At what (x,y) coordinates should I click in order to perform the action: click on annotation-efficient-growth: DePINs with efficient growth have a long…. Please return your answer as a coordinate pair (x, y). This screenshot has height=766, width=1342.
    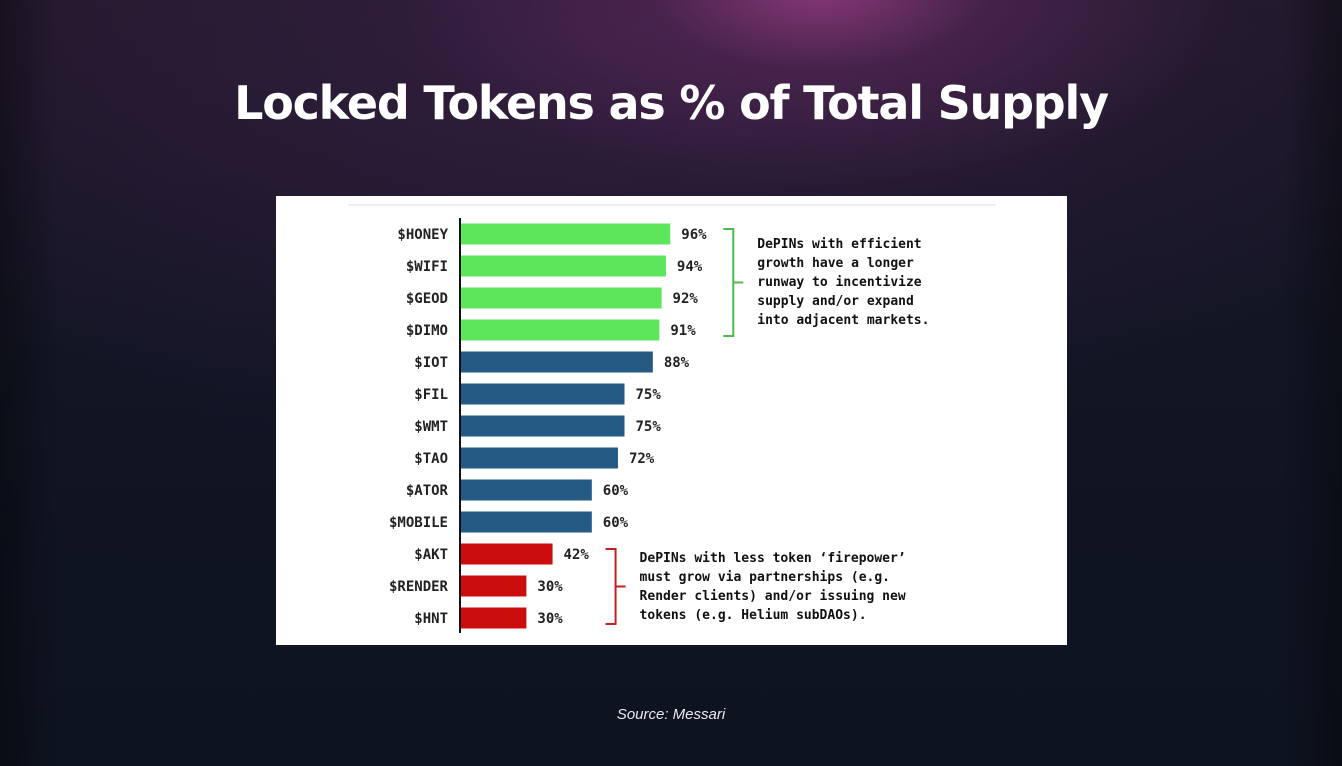
    Looking at the image, I should click on (843, 282).